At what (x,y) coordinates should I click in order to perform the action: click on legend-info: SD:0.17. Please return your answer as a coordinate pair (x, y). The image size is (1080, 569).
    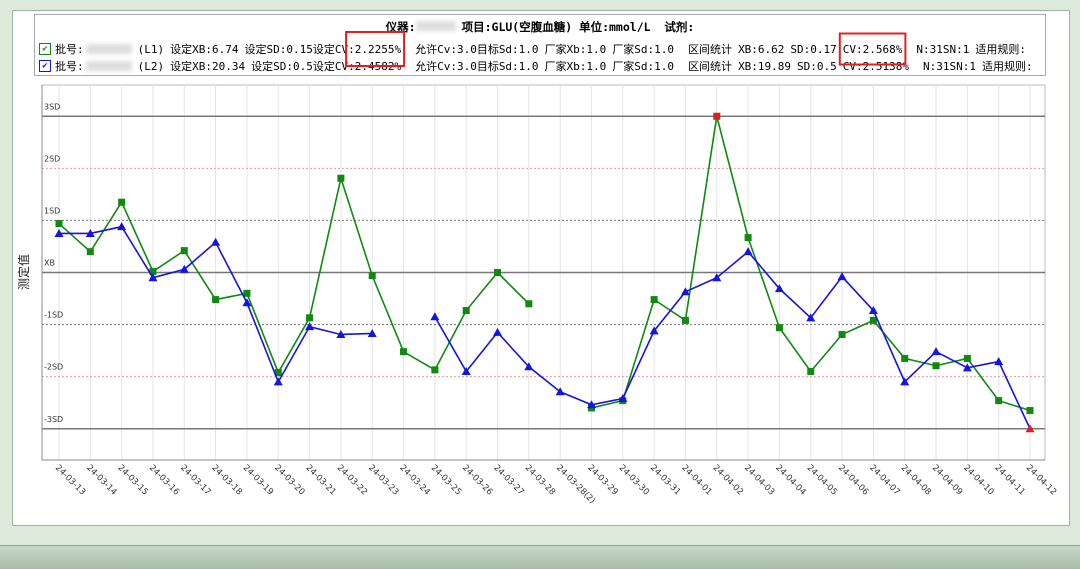
    Looking at the image, I should click on (813, 49).